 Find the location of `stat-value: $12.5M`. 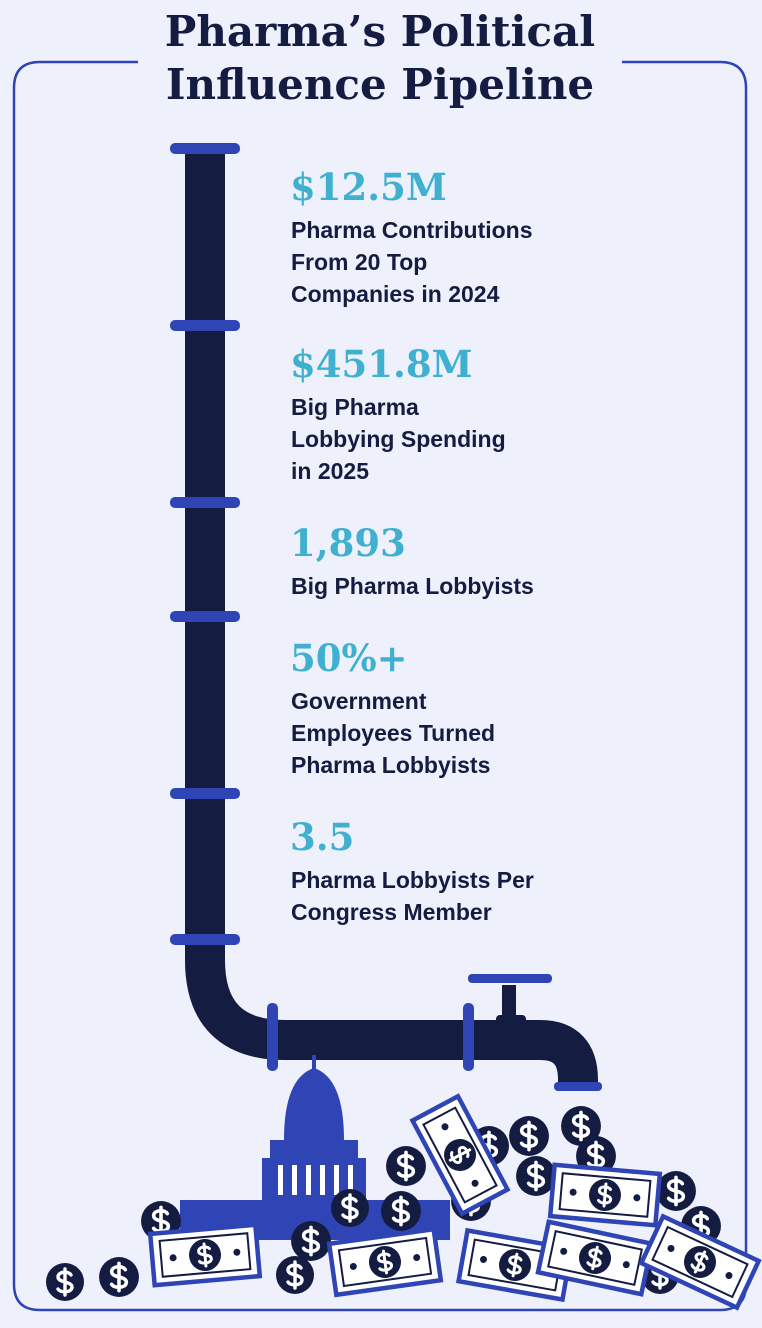

stat-value: $12.5M is located at coordinates (368, 187).